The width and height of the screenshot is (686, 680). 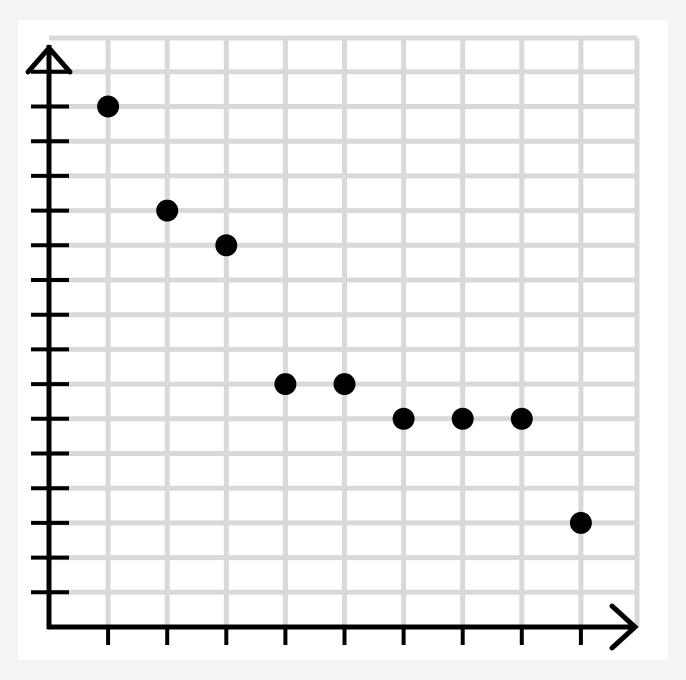 What do you see at coordinates (624, 627) in the screenshot?
I see `x-axis-arrow-icon` at bounding box center [624, 627].